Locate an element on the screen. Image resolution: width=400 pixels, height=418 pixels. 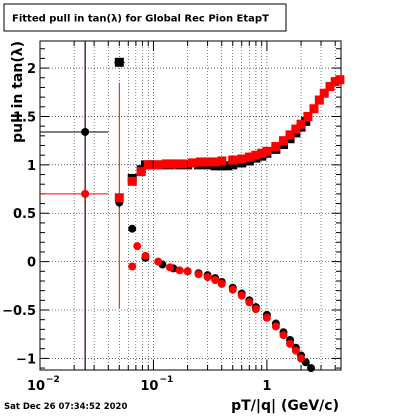
y-tick-label: 0.5 is located at coordinates (24, 214).